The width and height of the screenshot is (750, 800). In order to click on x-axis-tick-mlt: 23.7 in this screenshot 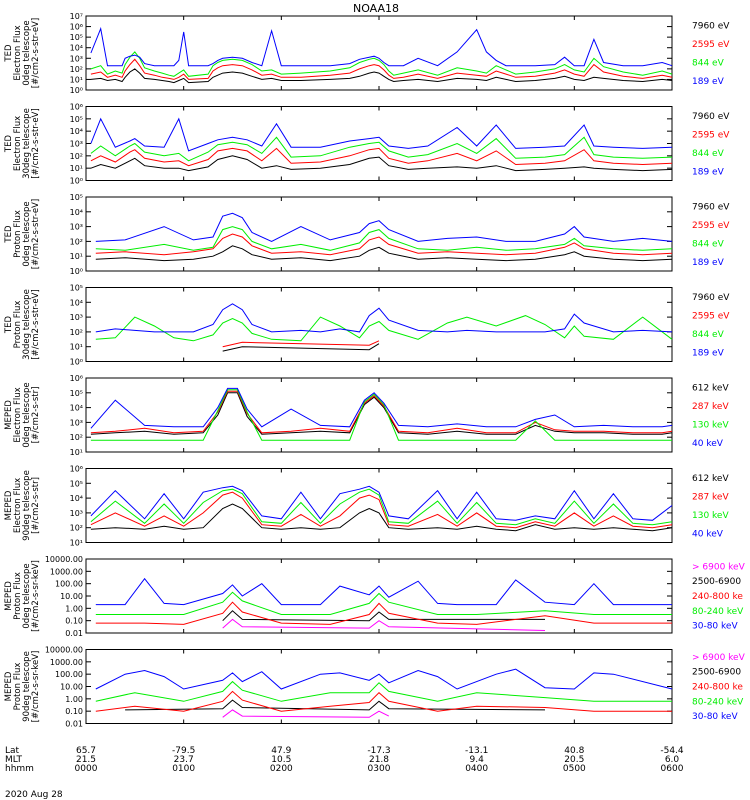, I will do `click(184, 760)`.